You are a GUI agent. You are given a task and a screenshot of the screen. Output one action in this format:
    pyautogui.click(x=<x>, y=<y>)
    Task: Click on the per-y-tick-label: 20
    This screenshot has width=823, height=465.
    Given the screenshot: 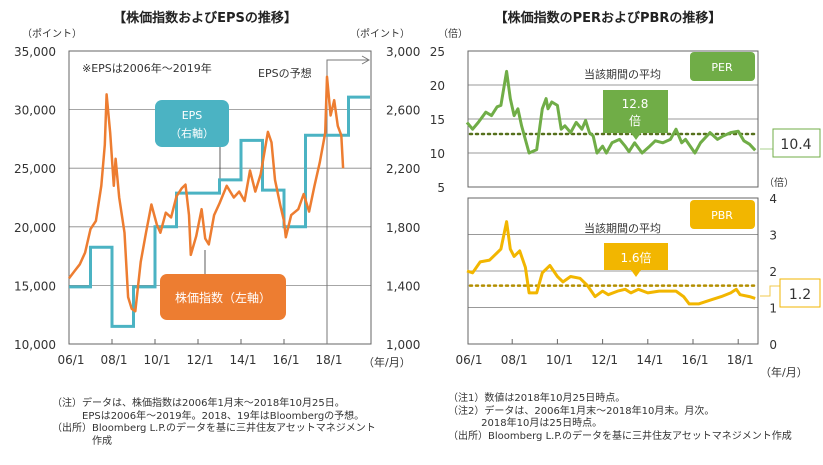 What is the action you would take?
    pyautogui.click(x=437, y=86)
    